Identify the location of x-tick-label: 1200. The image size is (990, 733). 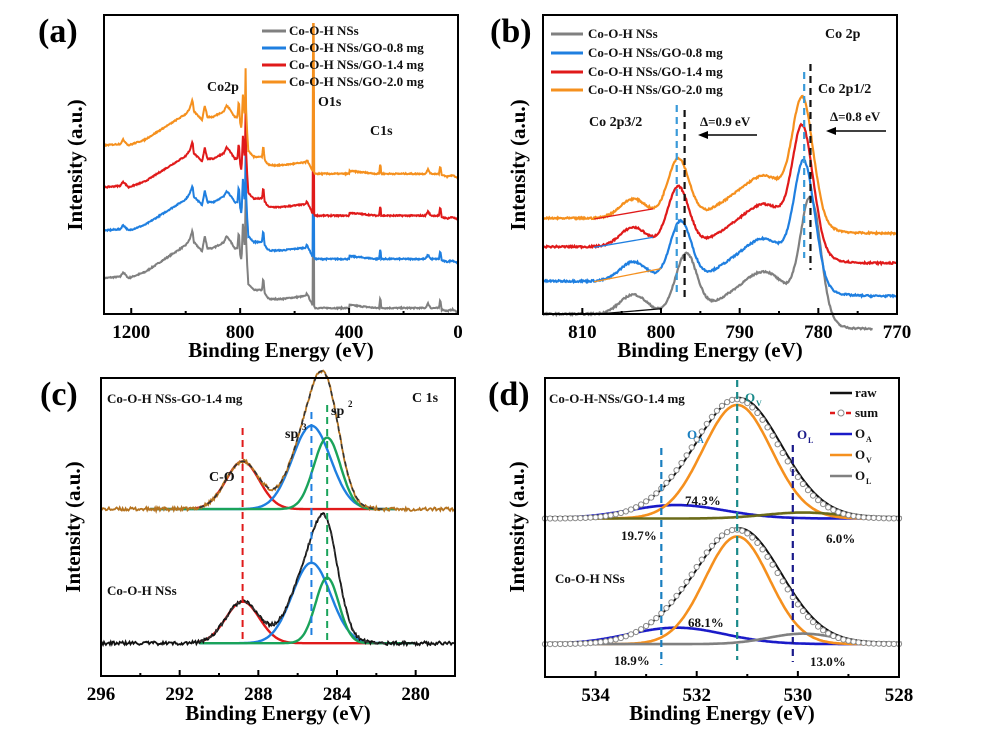
(131, 332).